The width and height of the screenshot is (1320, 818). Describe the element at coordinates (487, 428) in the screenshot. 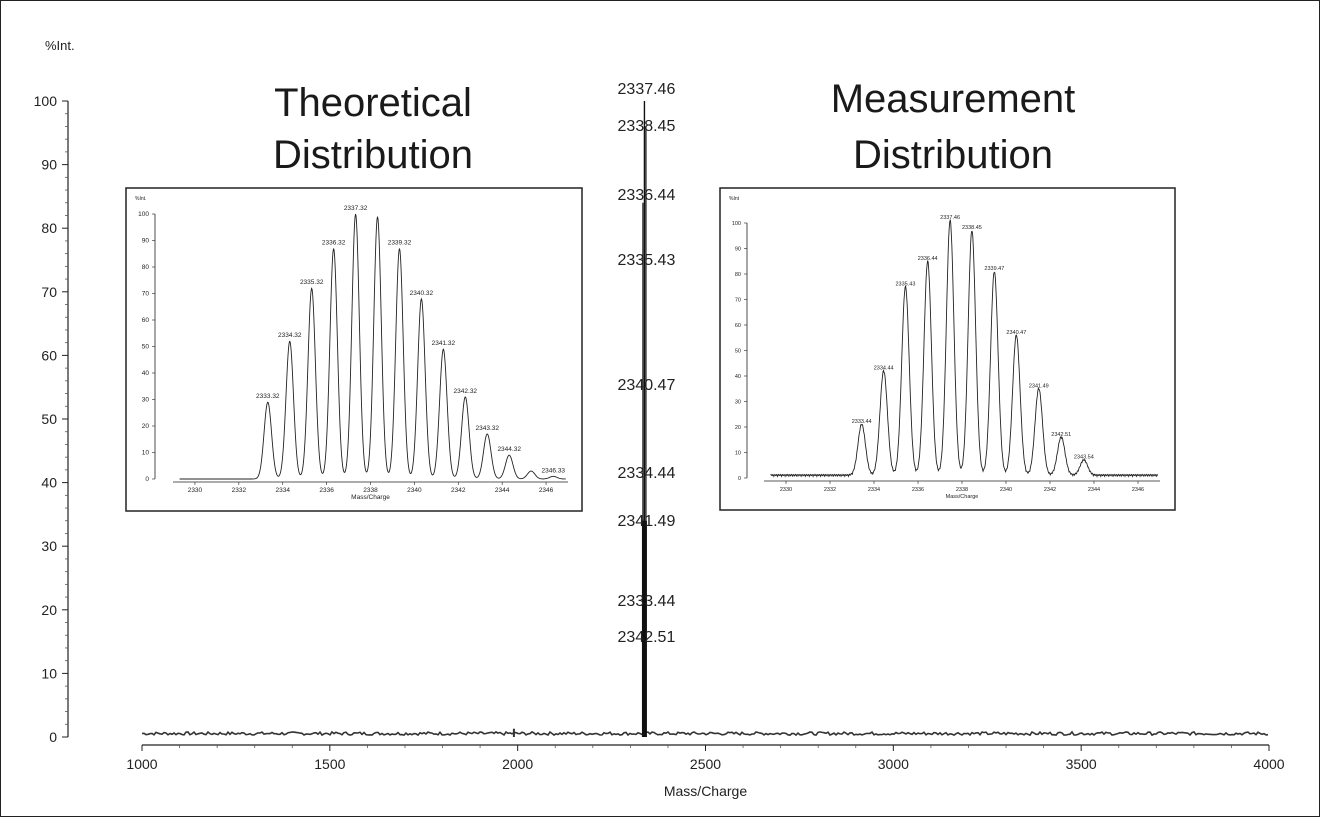

I see `inset-peak-label: 2343.32` at that location.